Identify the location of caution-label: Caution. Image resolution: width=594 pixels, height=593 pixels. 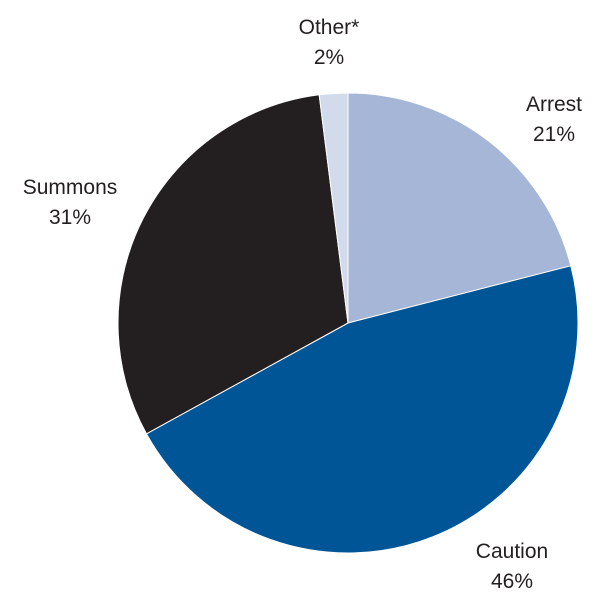
(512, 551).